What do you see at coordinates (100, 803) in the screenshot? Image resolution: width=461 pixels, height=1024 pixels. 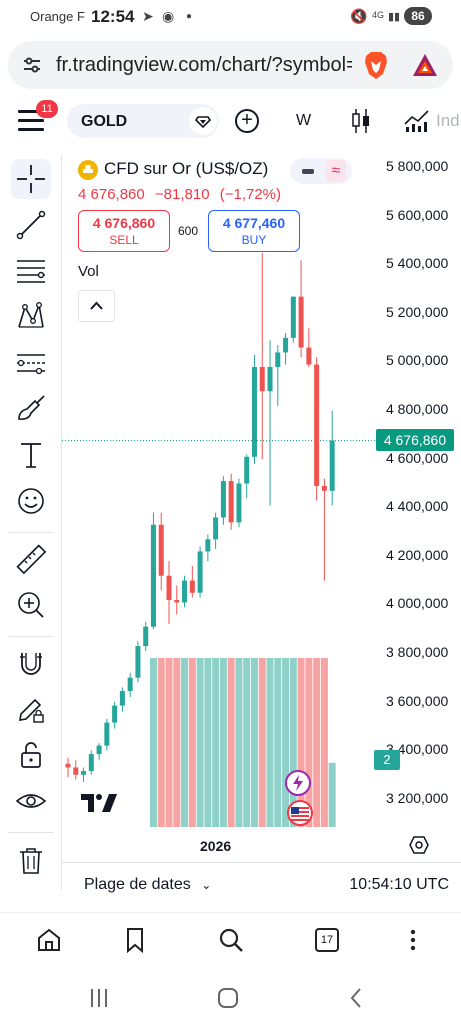 I see `tradingview-logo` at bounding box center [100, 803].